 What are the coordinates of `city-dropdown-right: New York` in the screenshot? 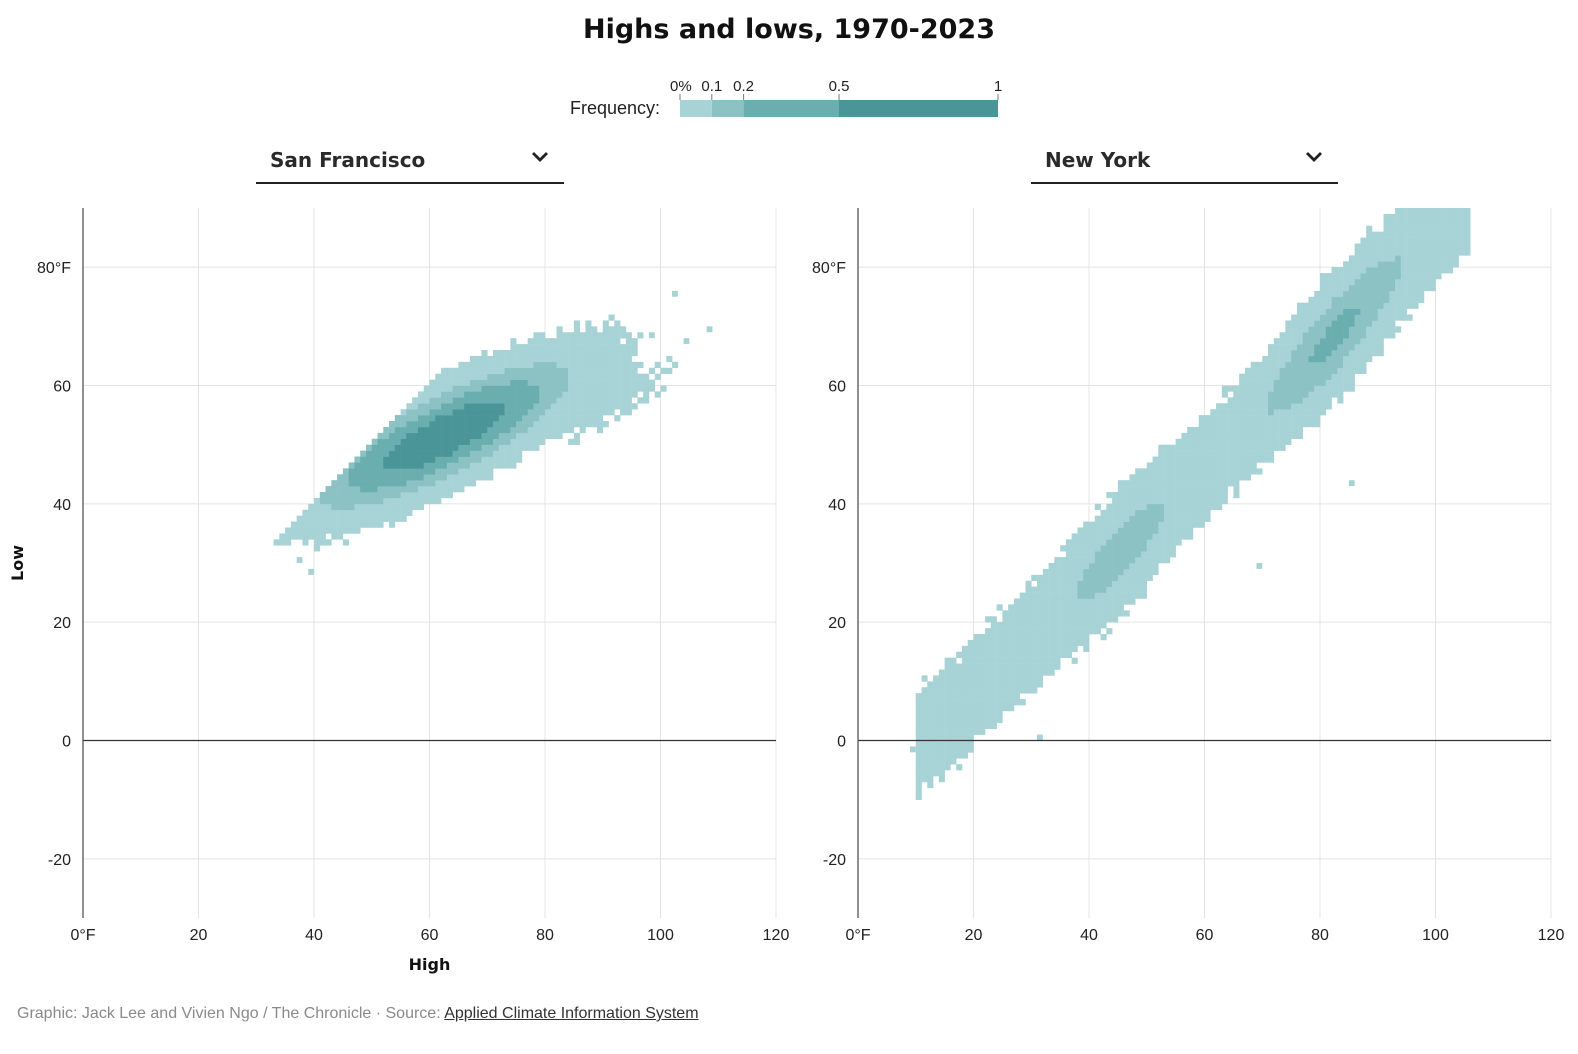 It's located at (1184, 162).